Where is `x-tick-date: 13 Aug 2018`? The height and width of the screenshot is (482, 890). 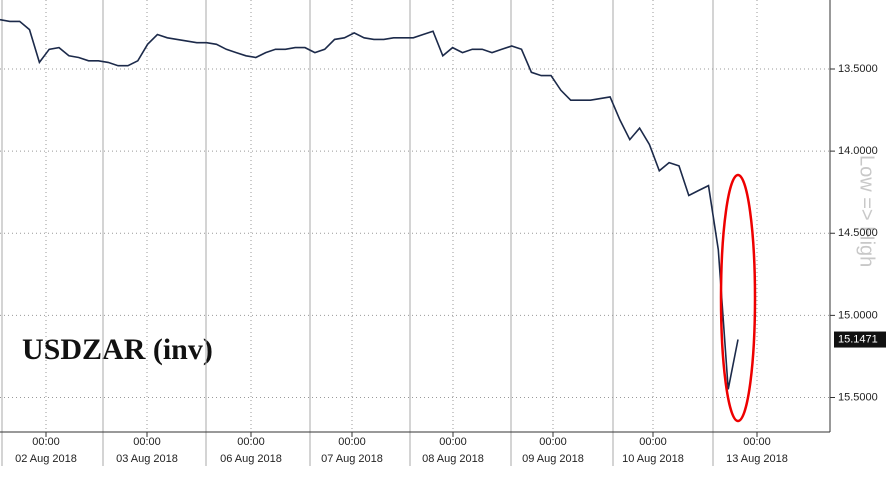 x-tick-date: 13 Aug 2018 is located at coordinates (757, 459).